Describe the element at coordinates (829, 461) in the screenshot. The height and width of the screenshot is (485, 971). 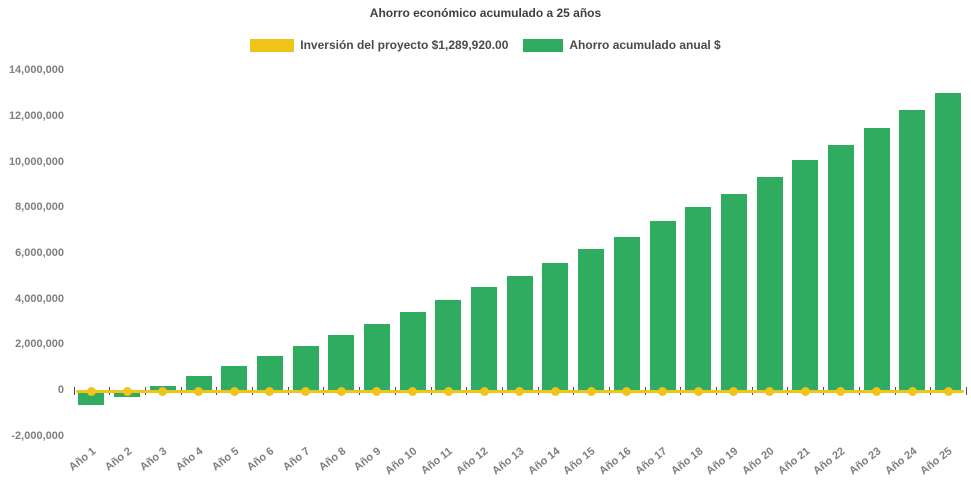
I see `x-axis-category-label: Año 22` at that location.